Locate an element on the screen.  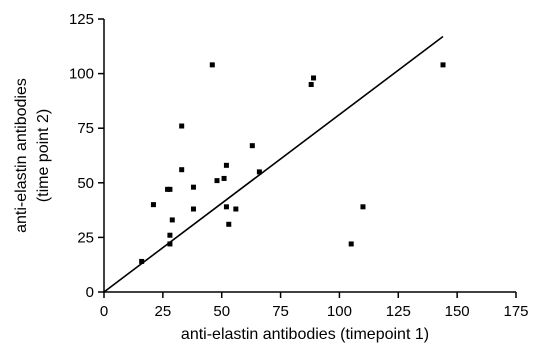
y-axis-label-line-1: anti-elastin antibodies is located at coordinates (21, 155).